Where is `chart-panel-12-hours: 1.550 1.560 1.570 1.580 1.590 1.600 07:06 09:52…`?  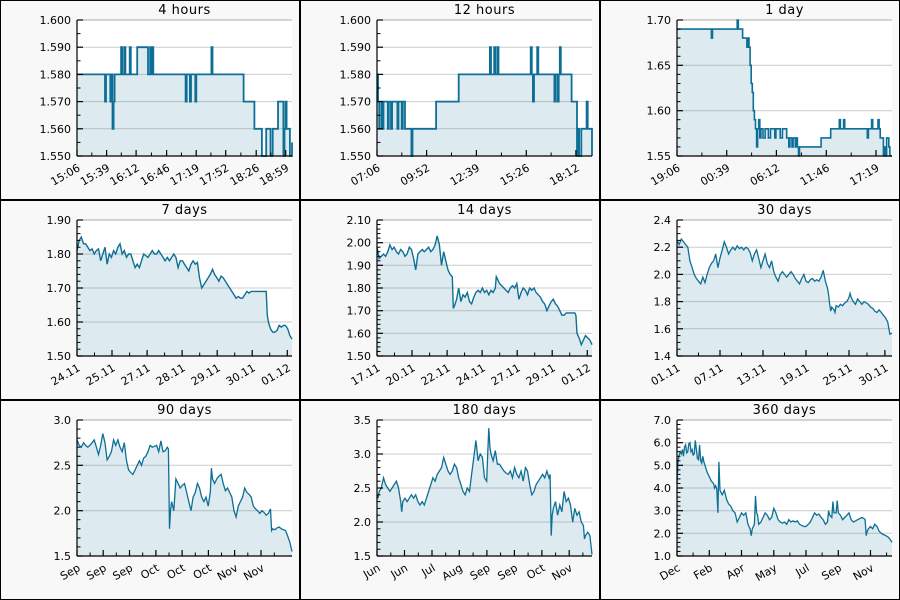
chart-panel-12-hours: 1.550 1.560 1.570 1.580 1.590 1.600 07:06 09:52… is located at coordinates (450, 100).